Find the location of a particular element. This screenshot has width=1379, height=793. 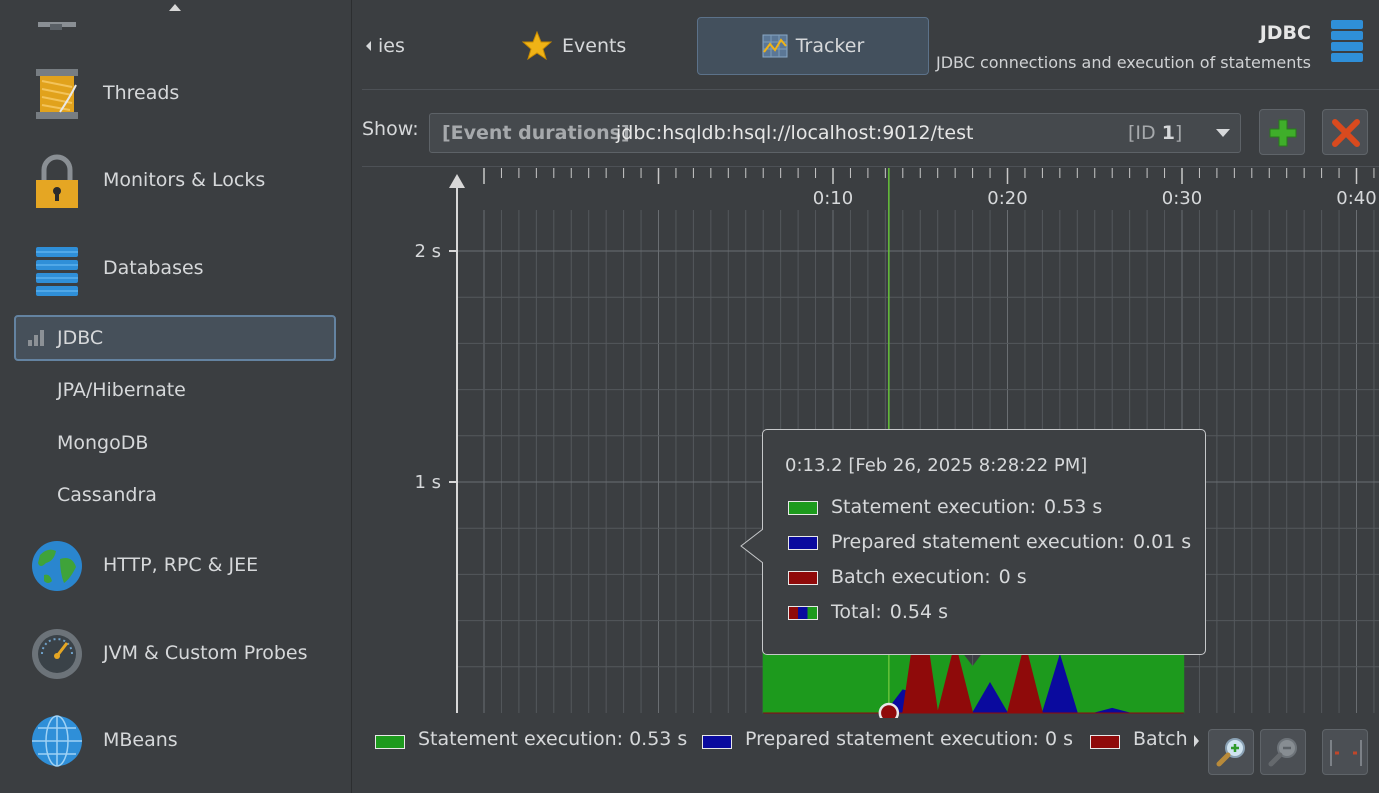

zoom-in-button is located at coordinates (1231, 752).